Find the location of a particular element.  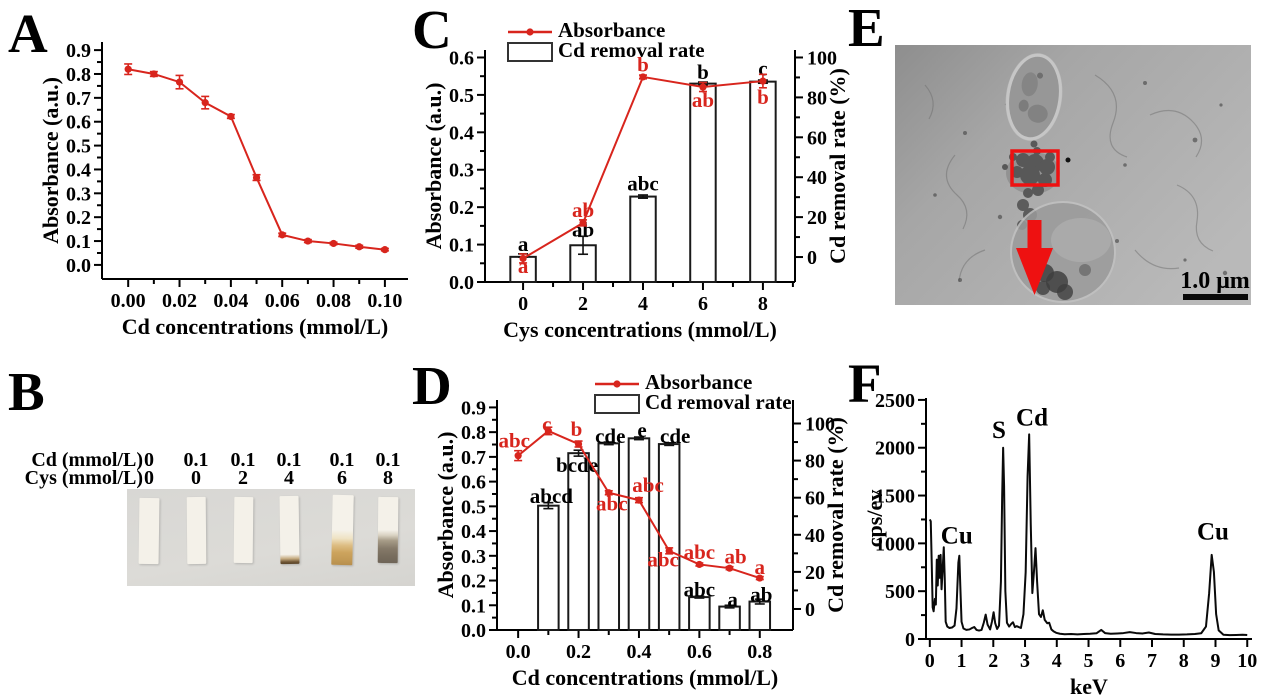

right-axis-title: Cd removal rate (%) is located at coordinates (837, 166).